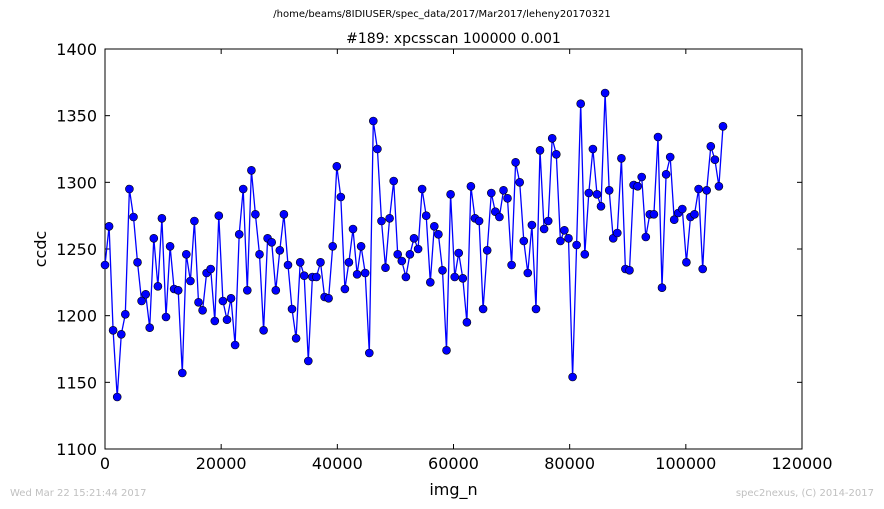  I want to click on x-axis-label: img_n, so click(453, 490).